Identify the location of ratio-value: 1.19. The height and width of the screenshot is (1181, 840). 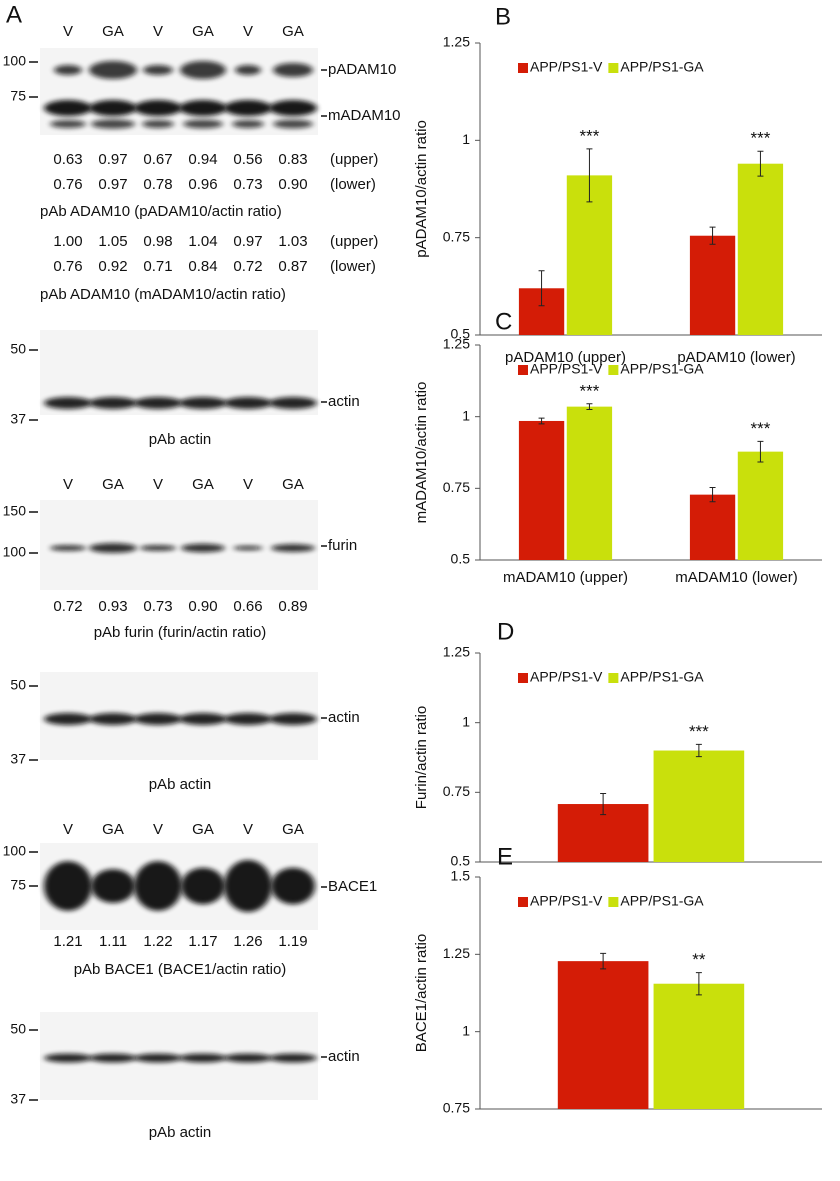
(292, 941).